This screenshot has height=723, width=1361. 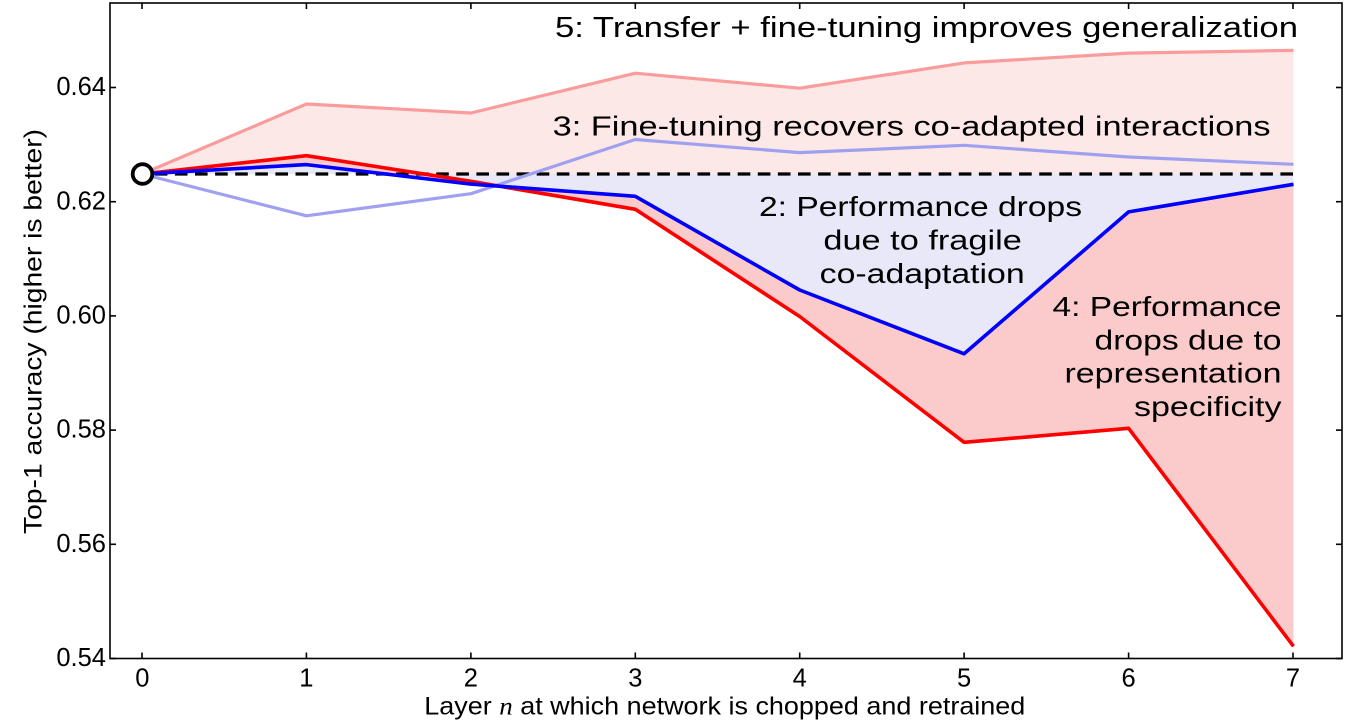 I want to click on svg-text: 0.62, so click(x=81, y=201).